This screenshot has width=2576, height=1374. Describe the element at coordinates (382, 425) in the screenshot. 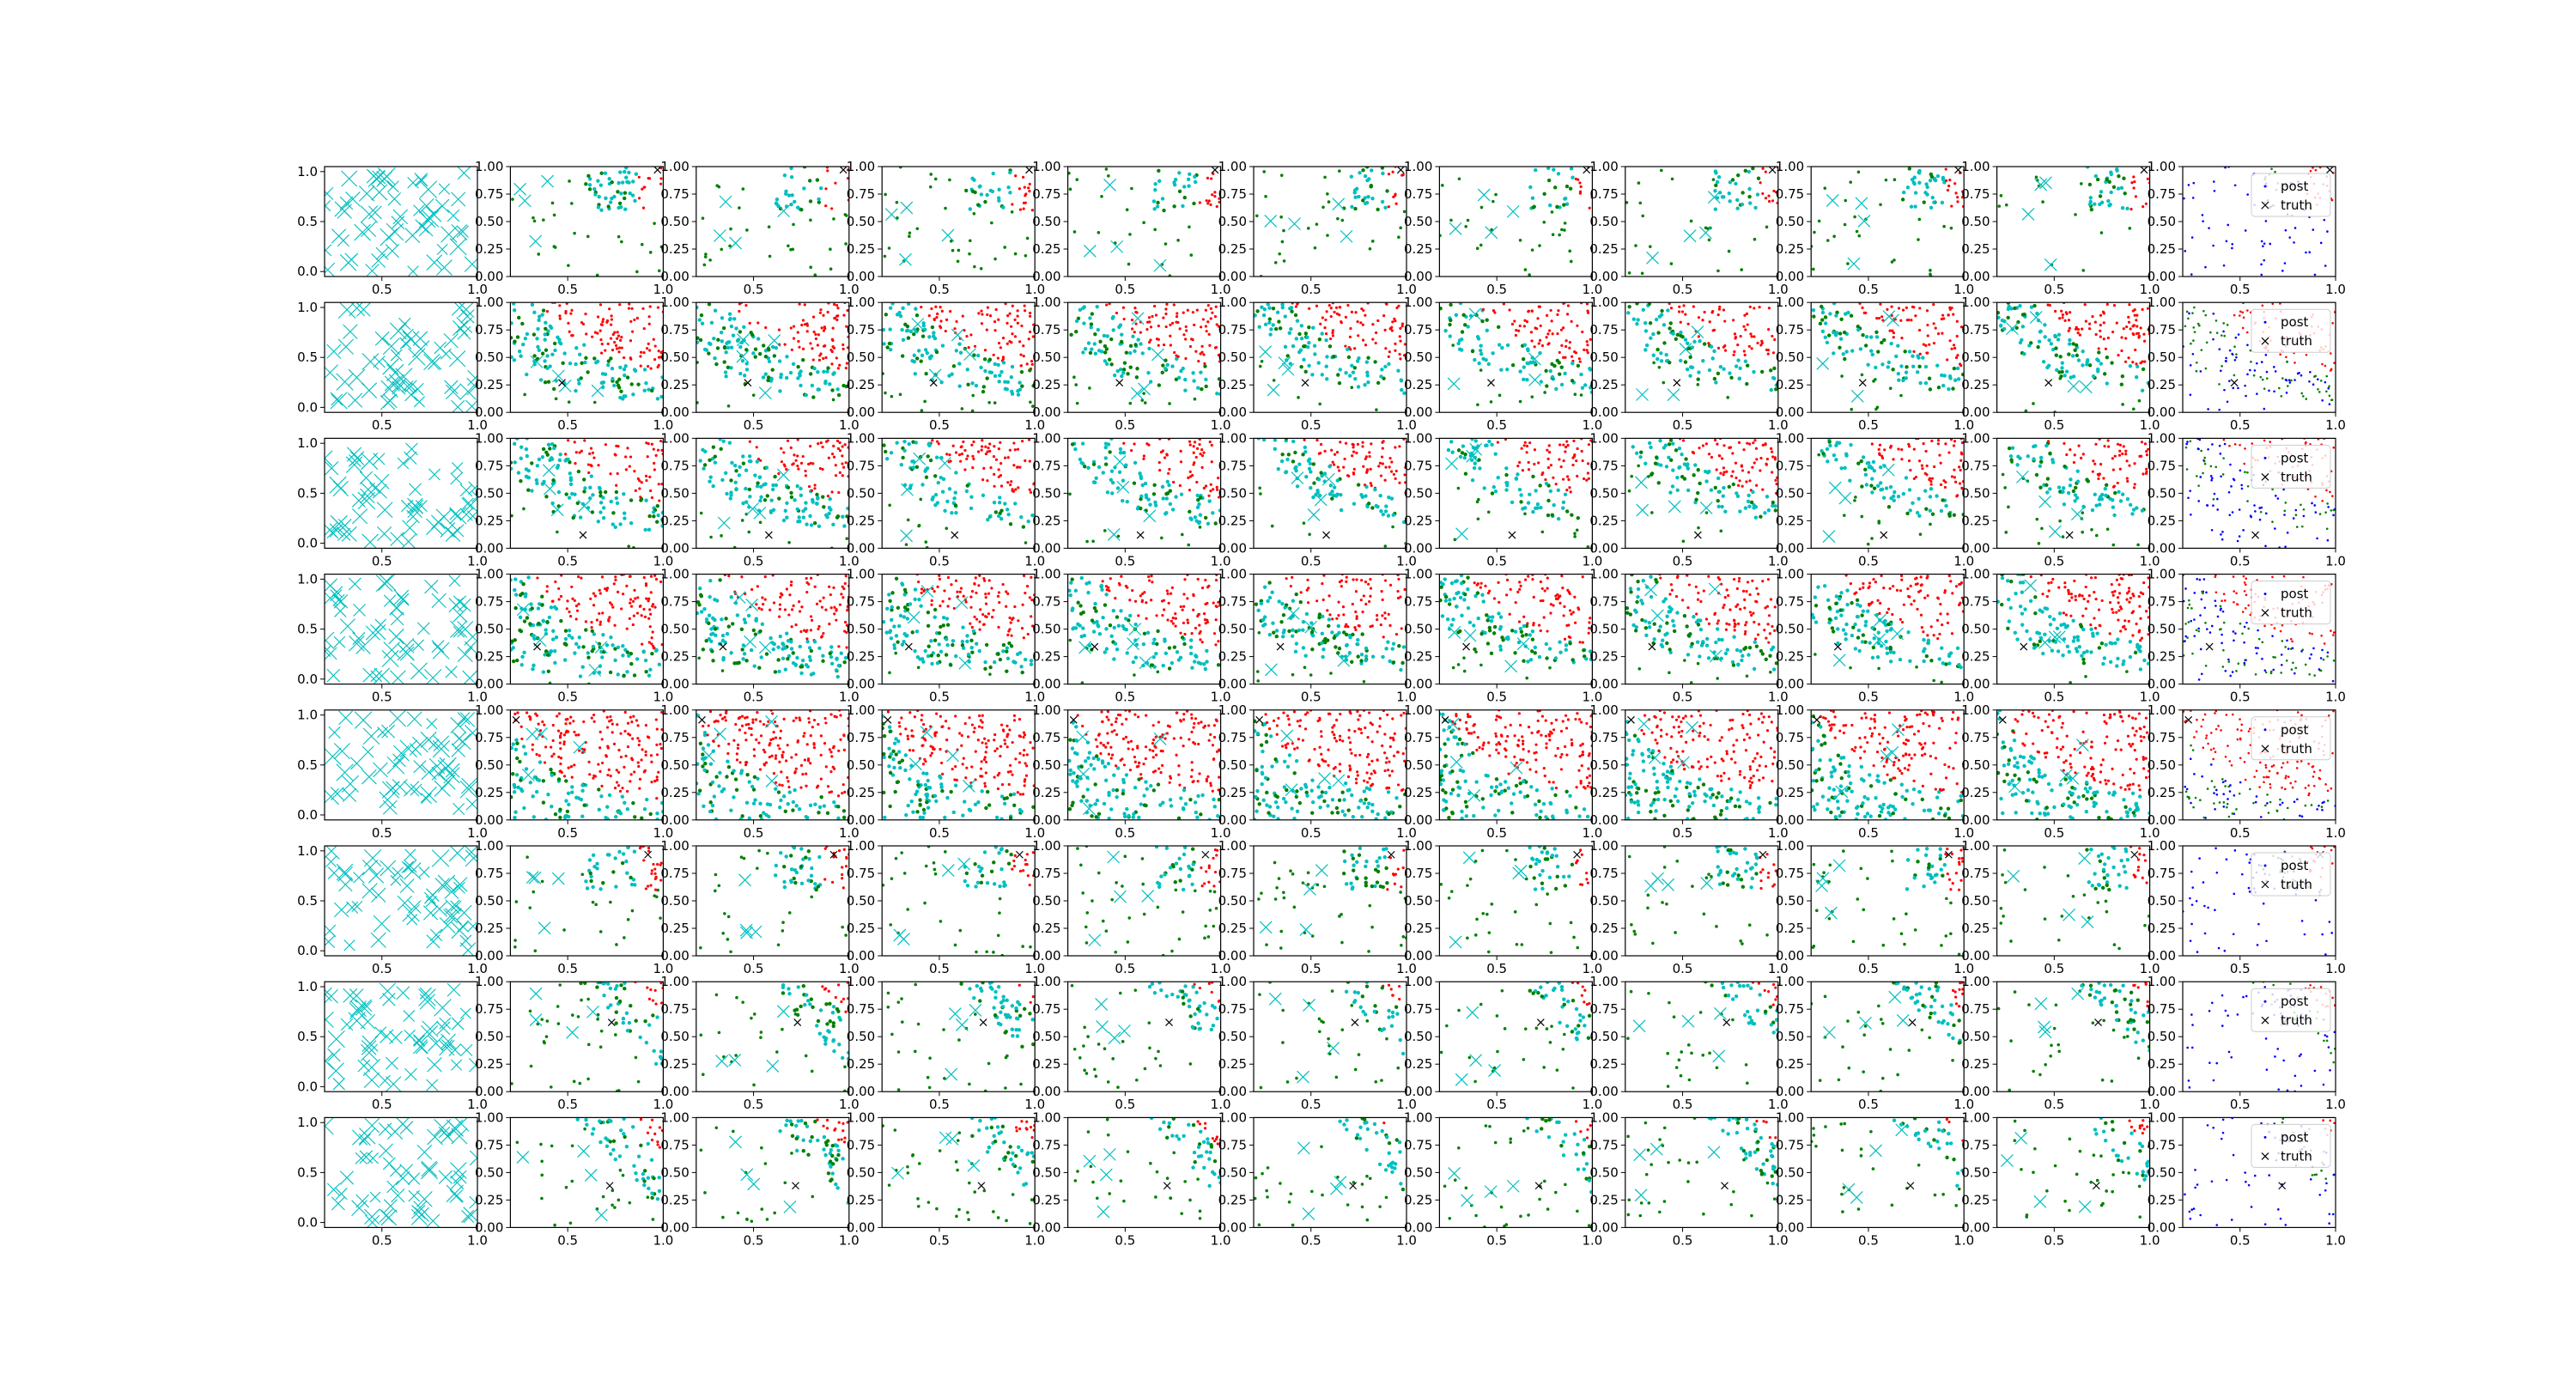

I see `x-tick-label: 0.5` at that location.